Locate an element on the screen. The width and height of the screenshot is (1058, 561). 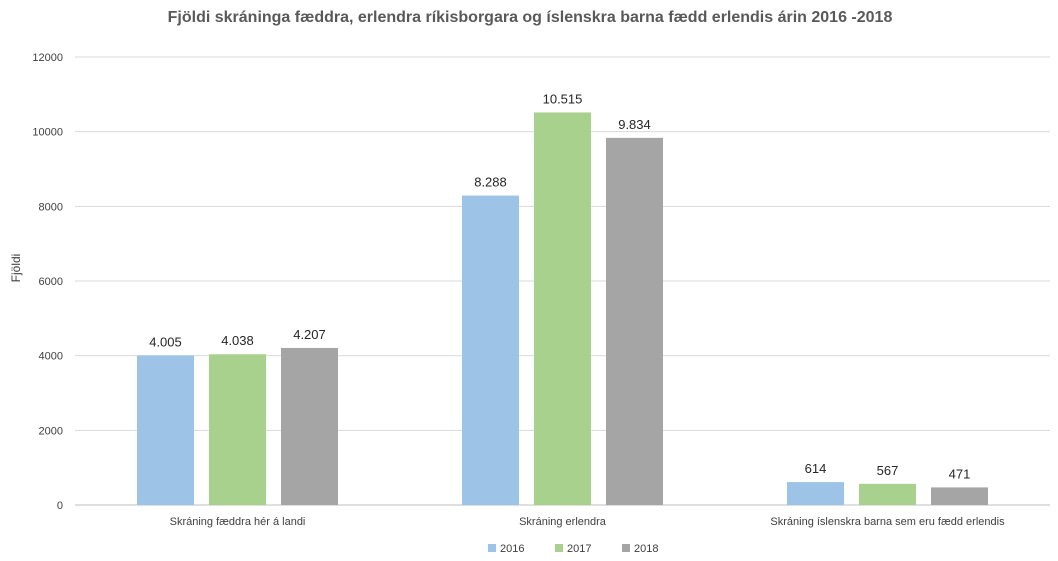
data-label: 471 is located at coordinates (960, 473).